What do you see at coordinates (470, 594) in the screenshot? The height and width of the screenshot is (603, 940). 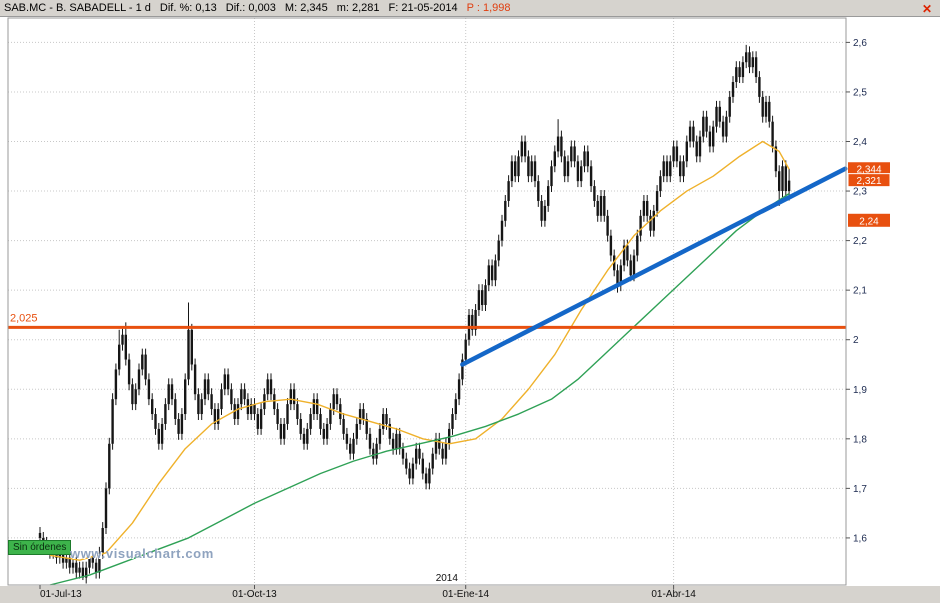 I see `x-axis-strip` at bounding box center [470, 594].